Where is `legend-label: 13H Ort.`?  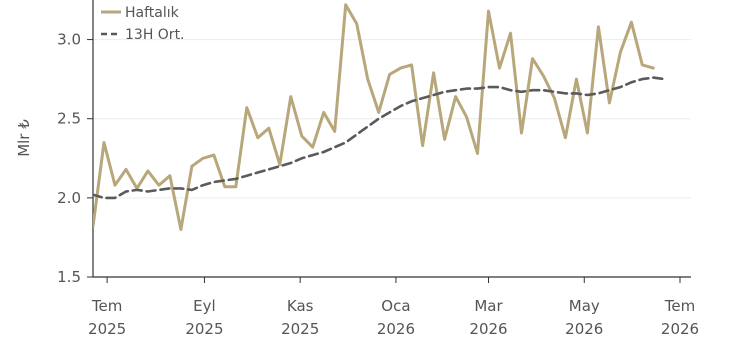
legend-label: 13H Ort. is located at coordinates (155, 35).